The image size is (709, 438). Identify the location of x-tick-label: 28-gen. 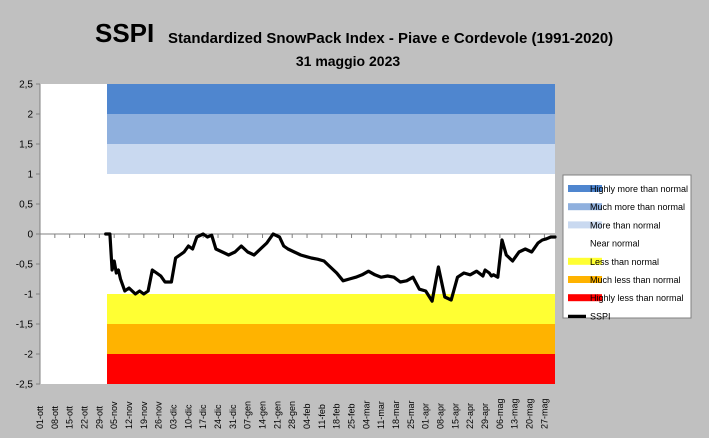
(292, 415).